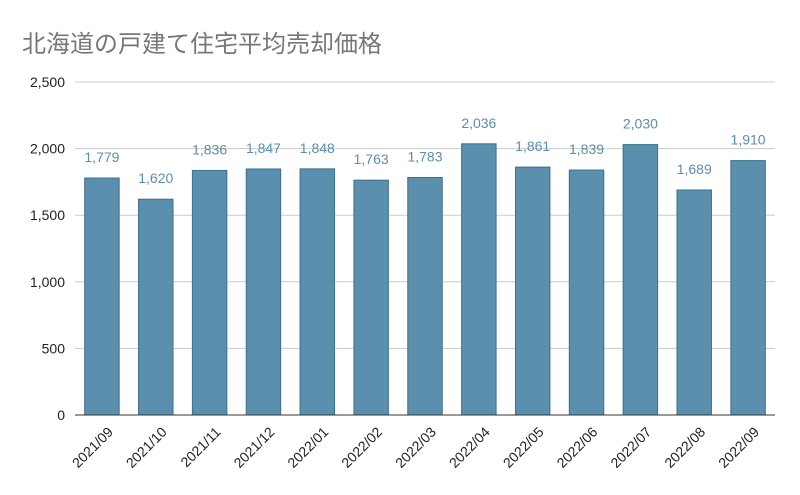  Describe the element at coordinates (307, 447) in the screenshot. I see `x-tick-label: 2022/01` at that location.